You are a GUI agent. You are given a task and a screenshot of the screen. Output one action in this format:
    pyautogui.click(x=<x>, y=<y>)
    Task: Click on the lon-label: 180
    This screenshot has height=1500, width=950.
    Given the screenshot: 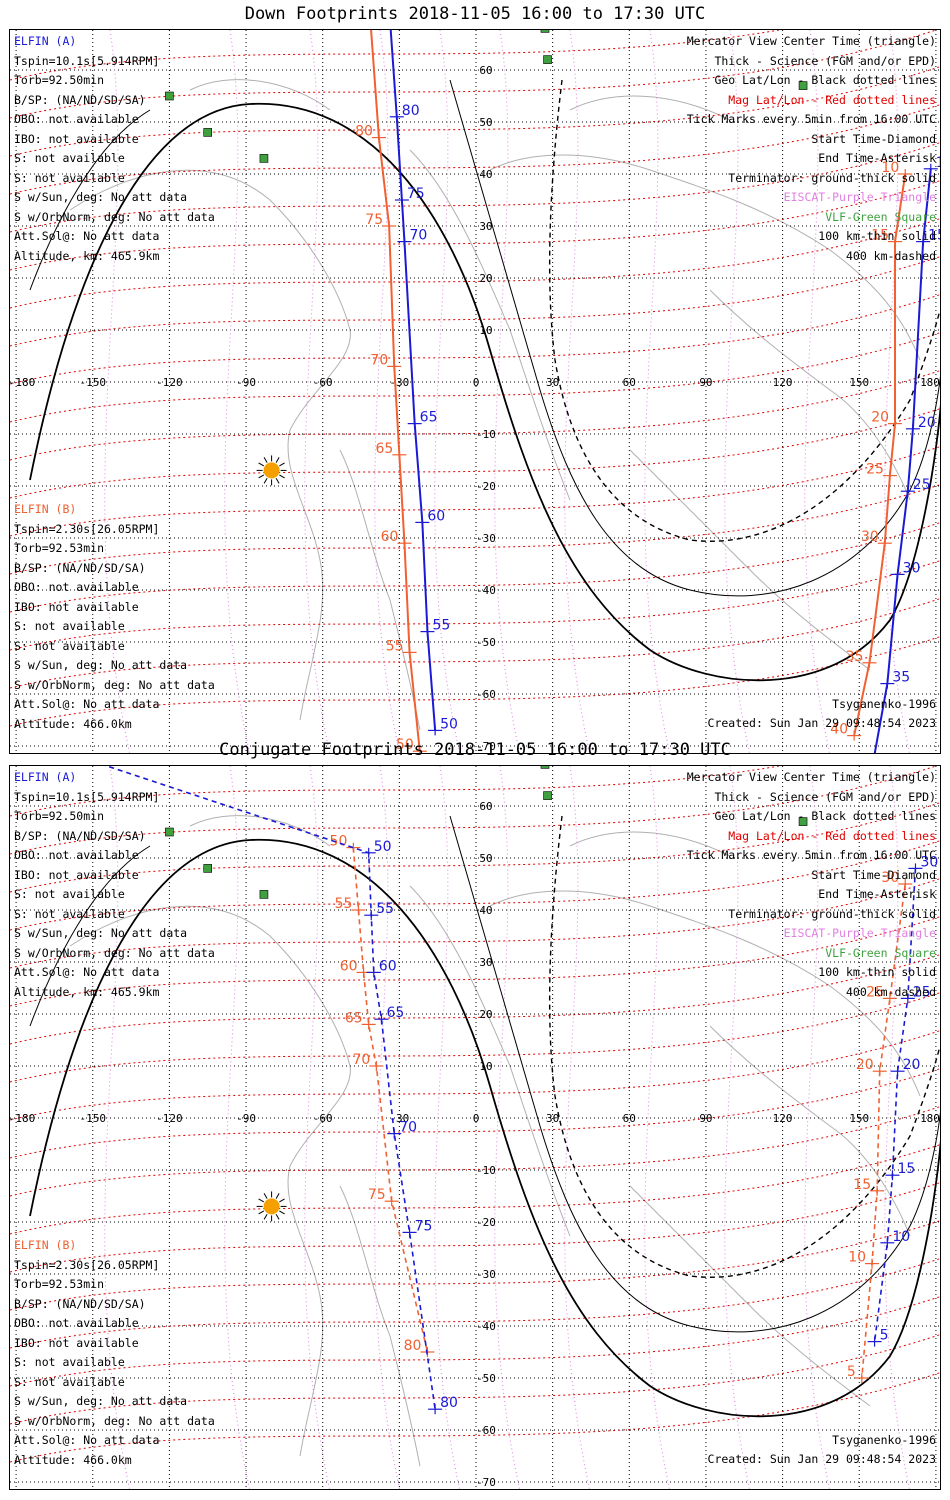 What is the action you would take?
    pyautogui.click(x=930, y=382)
    